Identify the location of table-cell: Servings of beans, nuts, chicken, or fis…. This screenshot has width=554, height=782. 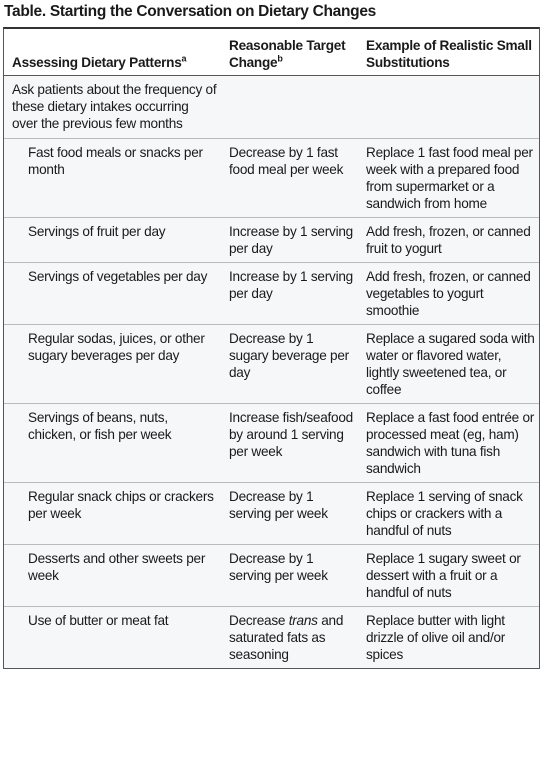
(112, 443).